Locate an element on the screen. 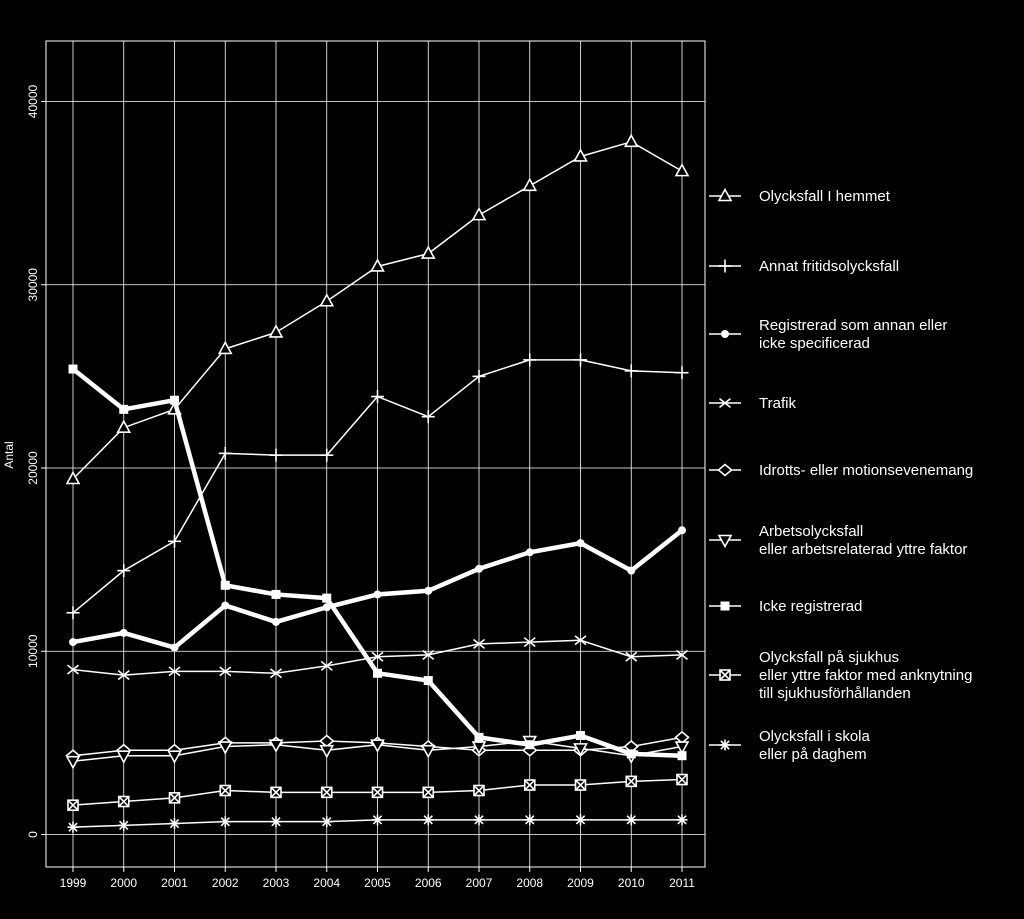 The image size is (1024, 919). legend-label: Arbetsolycksfall is located at coordinates (811, 531).